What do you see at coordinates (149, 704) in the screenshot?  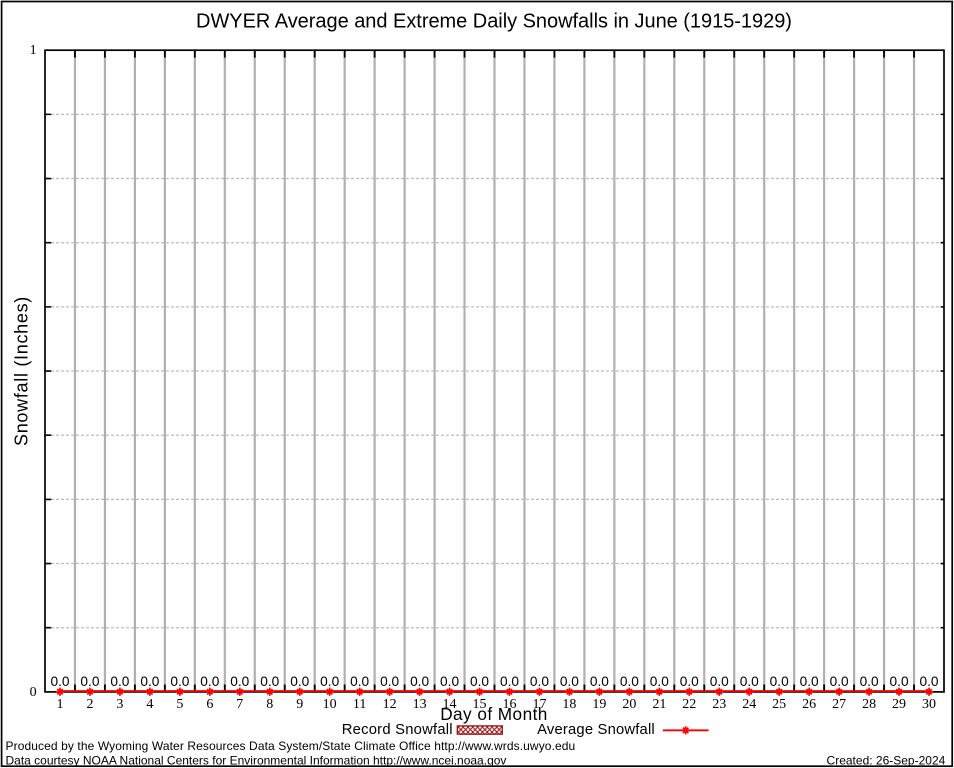 I see `svg-text: 4` at bounding box center [149, 704].